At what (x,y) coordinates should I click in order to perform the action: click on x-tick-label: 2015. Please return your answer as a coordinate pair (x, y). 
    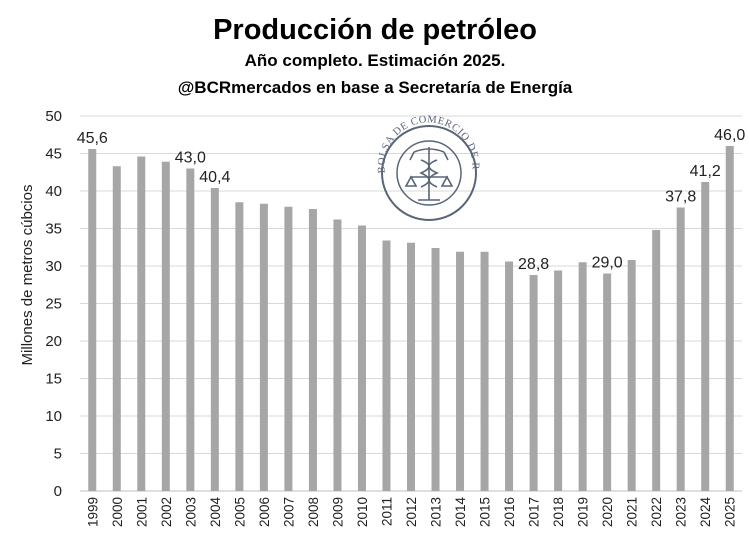
    Looking at the image, I should click on (485, 512).